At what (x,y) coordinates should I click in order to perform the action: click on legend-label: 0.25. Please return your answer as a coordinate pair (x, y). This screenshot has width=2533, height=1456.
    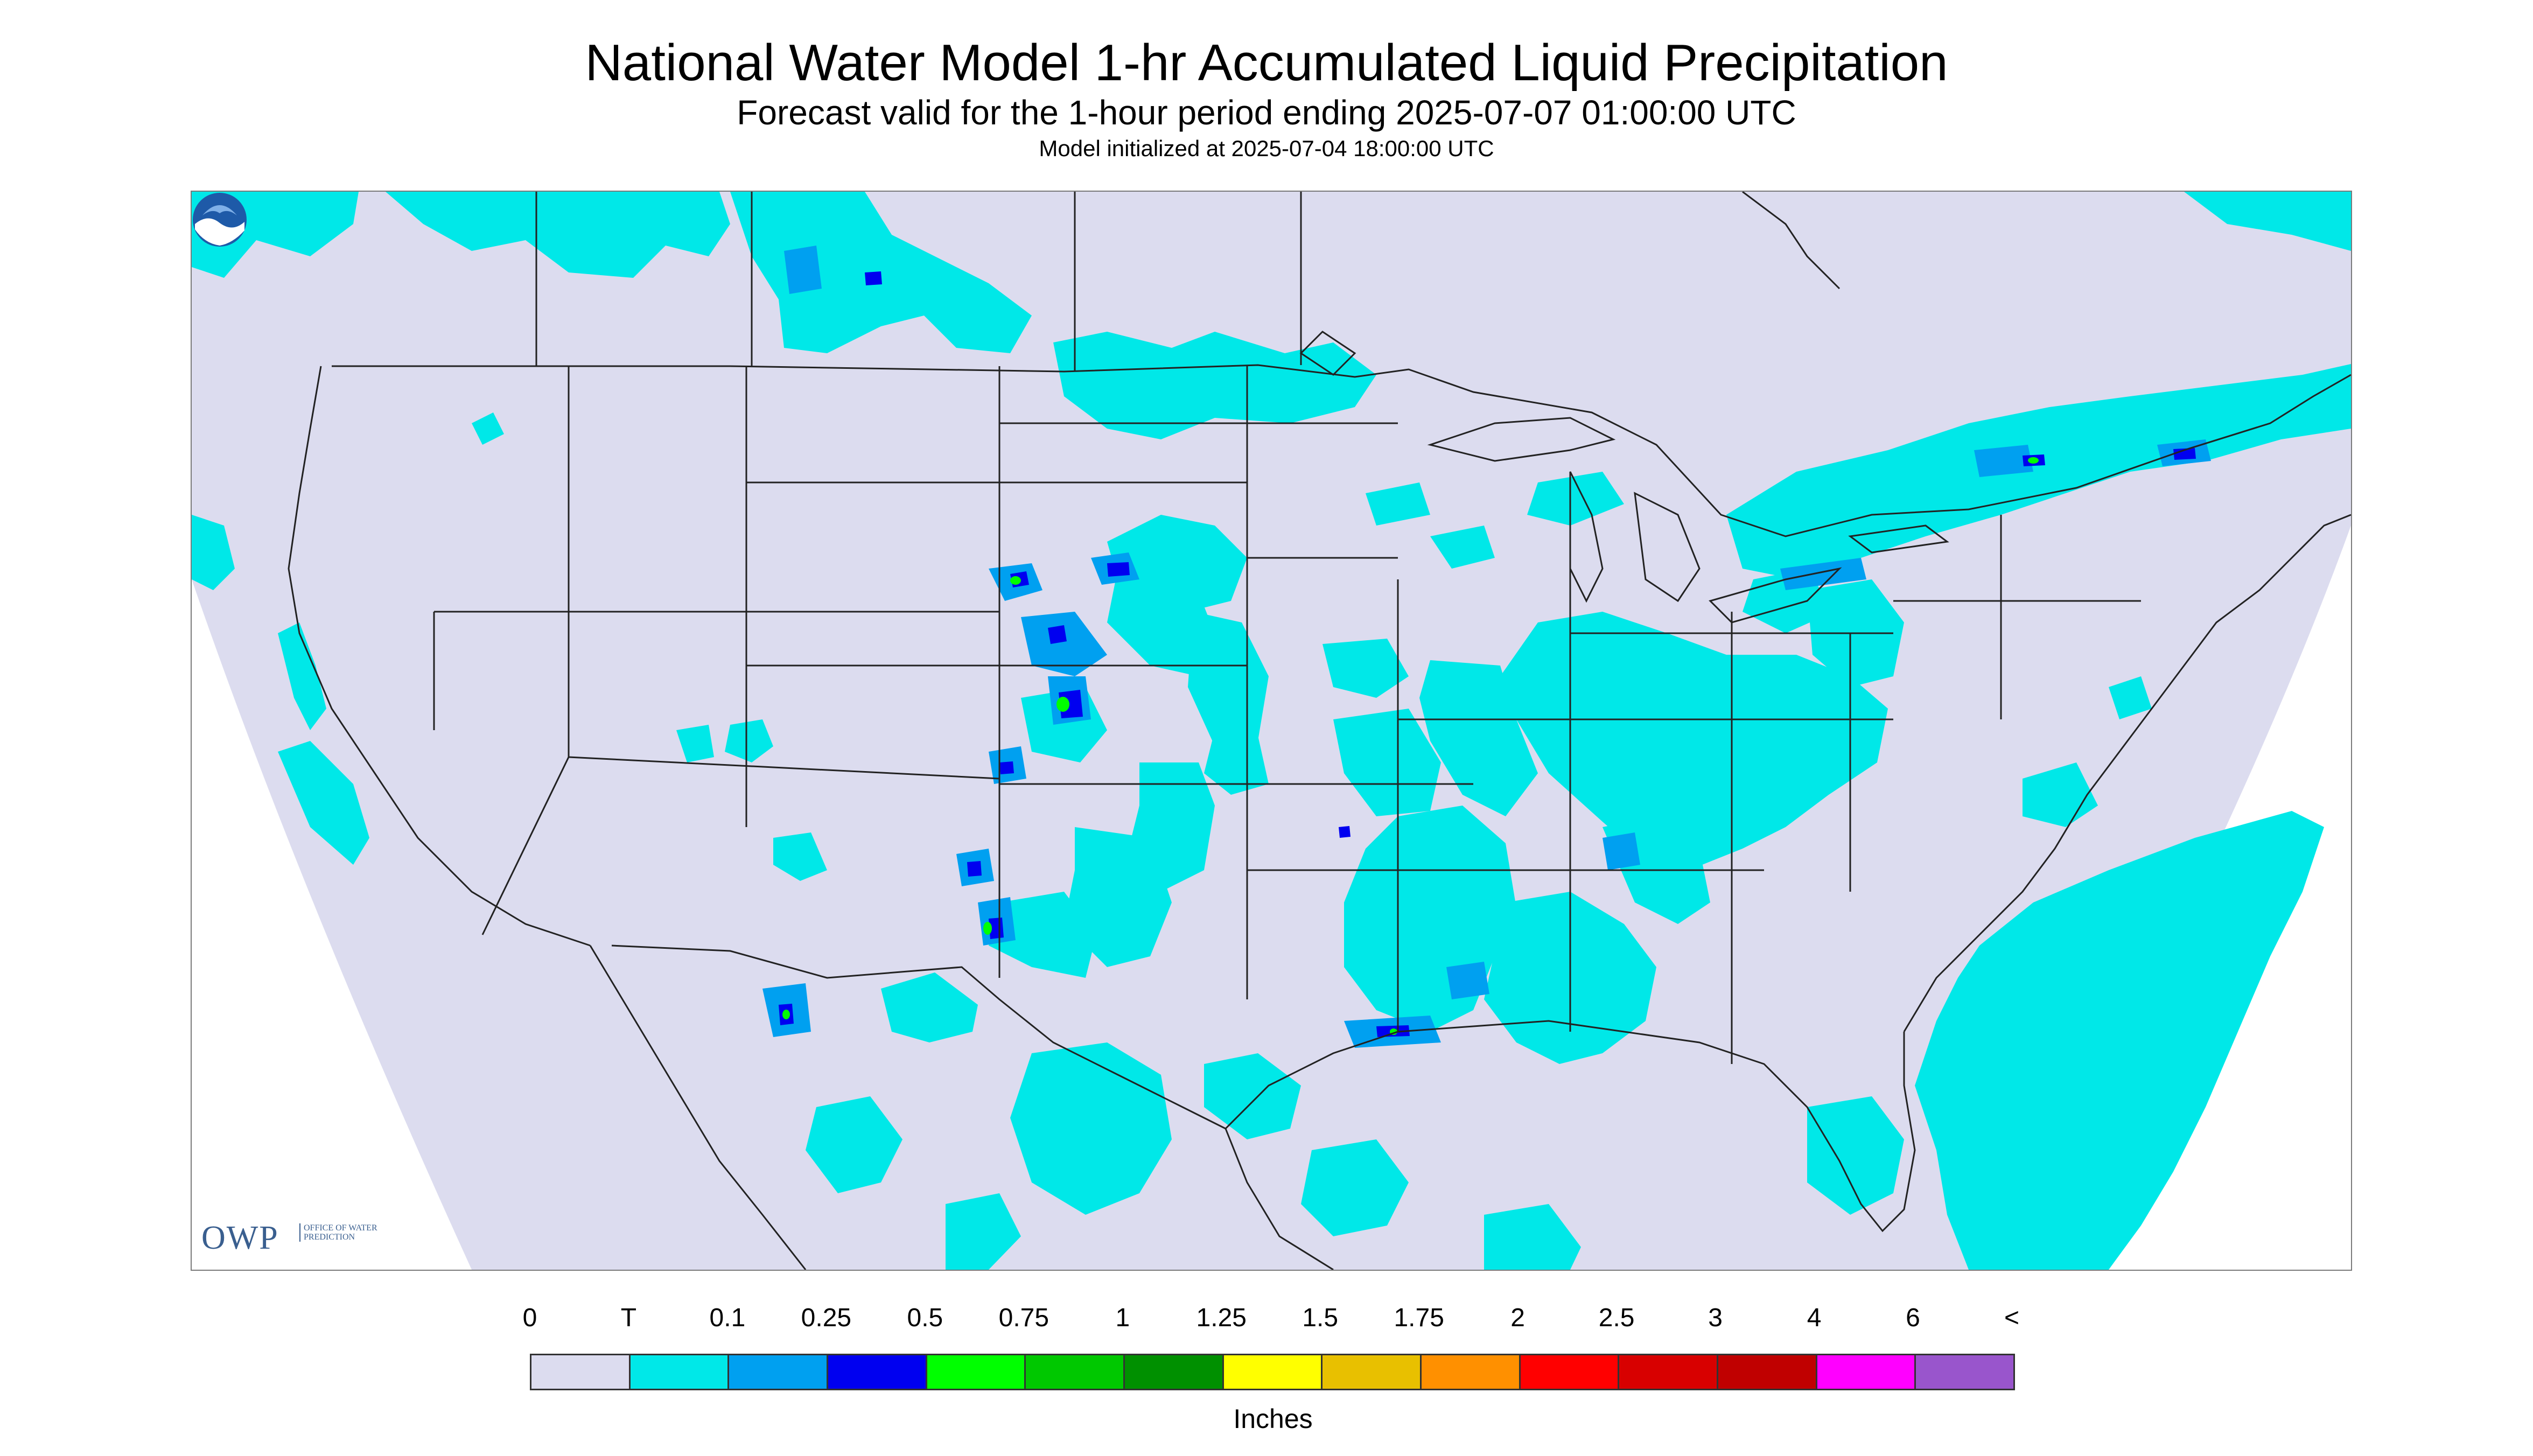
    Looking at the image, I should click on (826, 1318).